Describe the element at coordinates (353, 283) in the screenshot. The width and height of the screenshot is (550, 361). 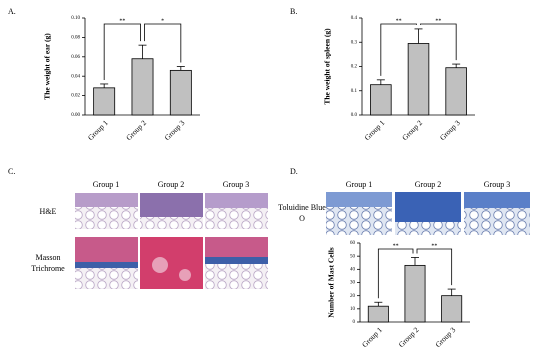
I see `y-tick-label: 30` at that location.